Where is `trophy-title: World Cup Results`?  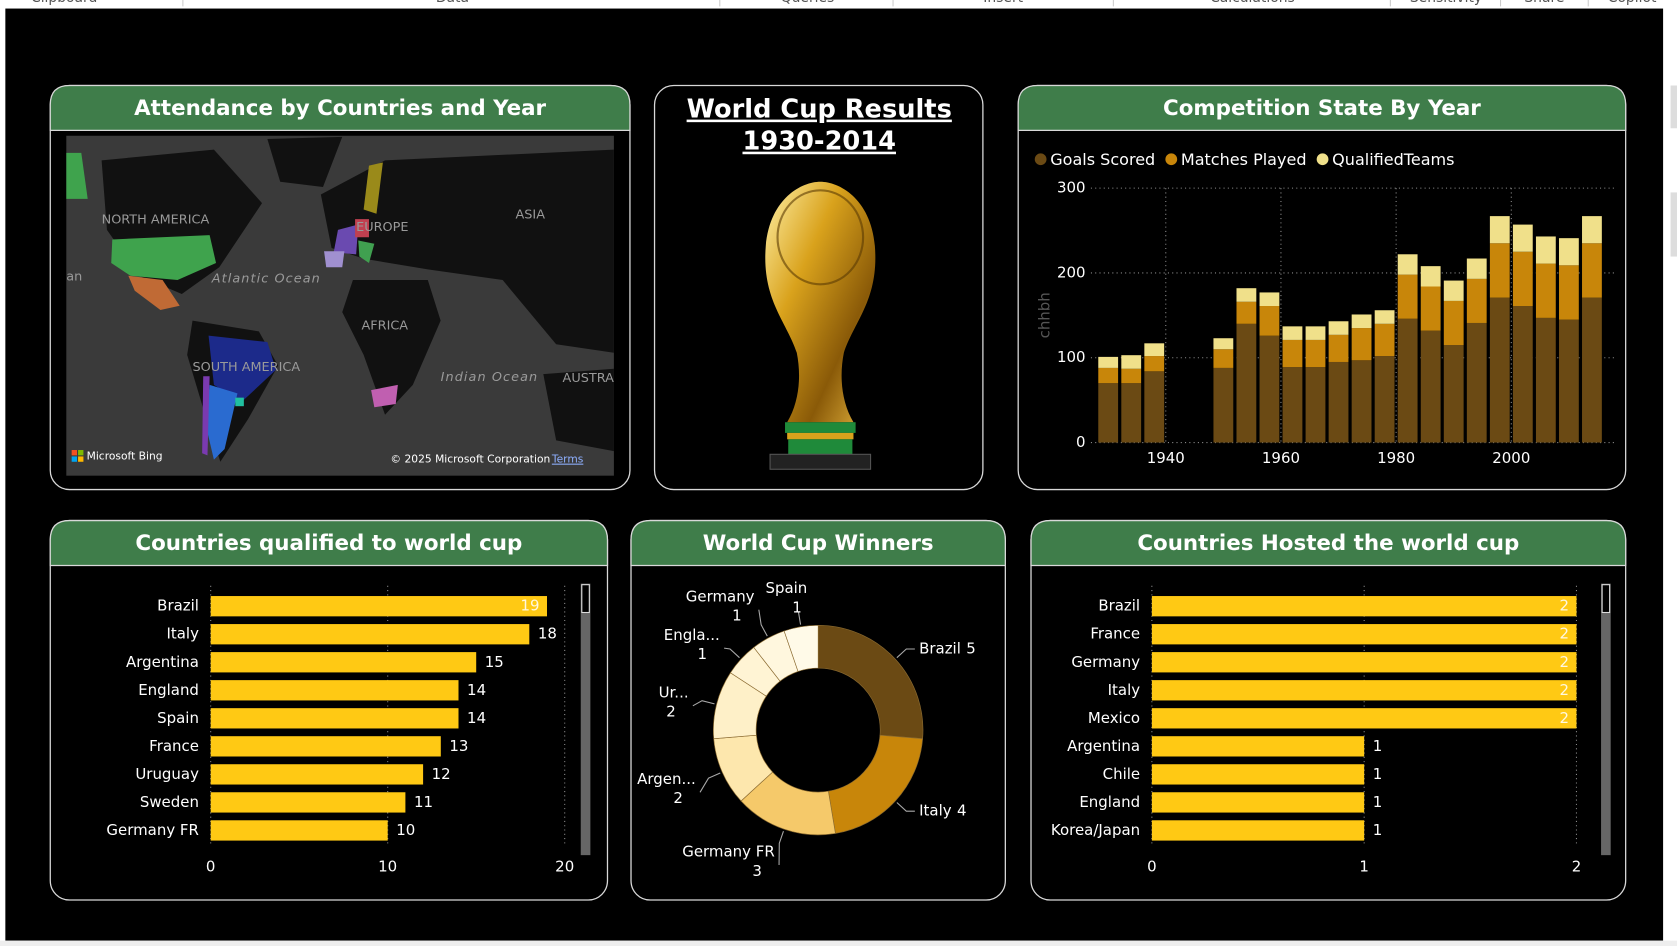 trophy-title: World Cup Results is located at coordinates (819, 110).